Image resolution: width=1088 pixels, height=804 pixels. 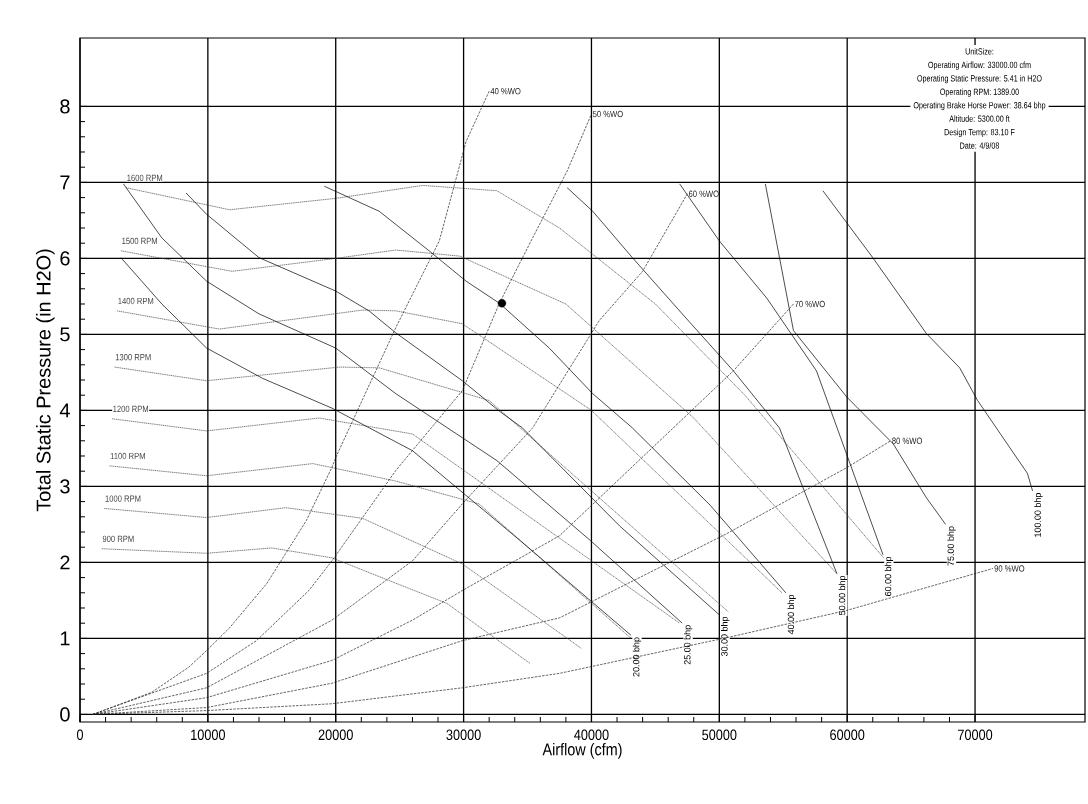 I want to click on series-label: 1400 RPM, so click(x=136, y=301).